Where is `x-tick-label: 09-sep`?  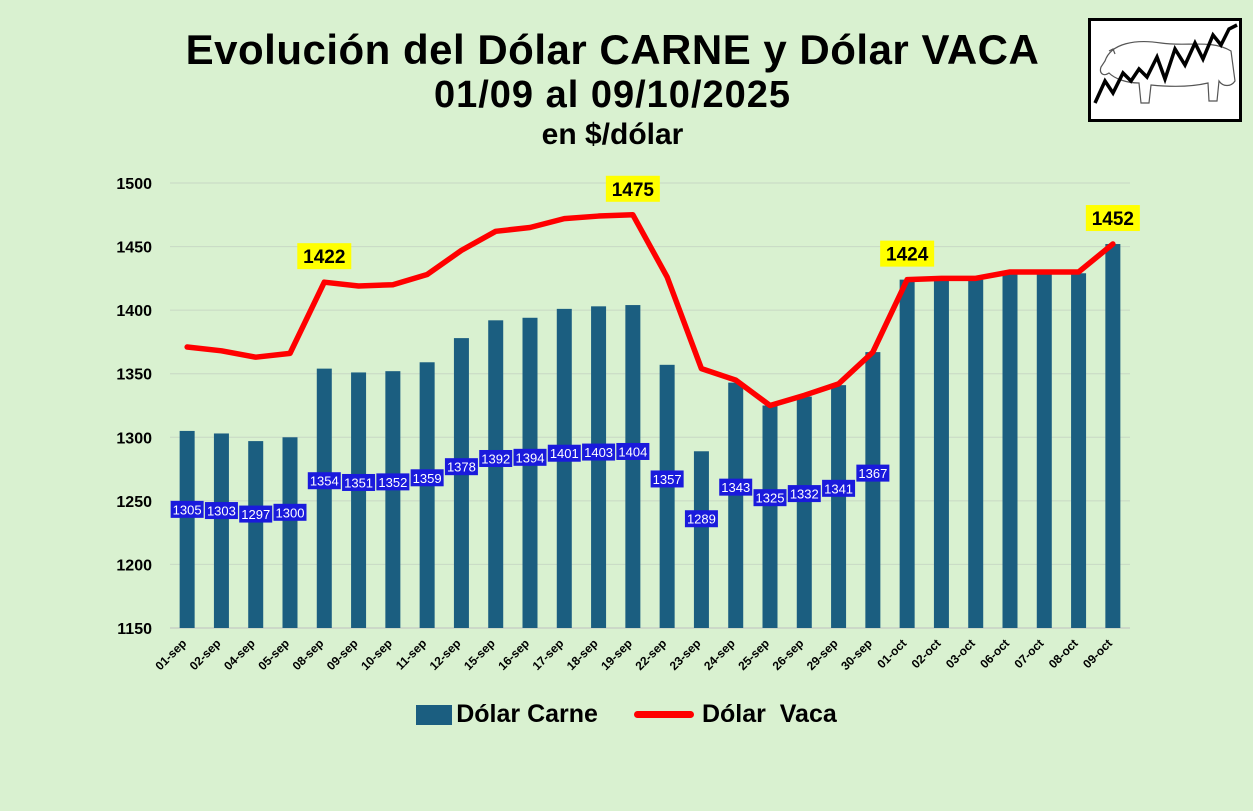 x-tick-label: 09-sep is located at coordinates (342, 654).